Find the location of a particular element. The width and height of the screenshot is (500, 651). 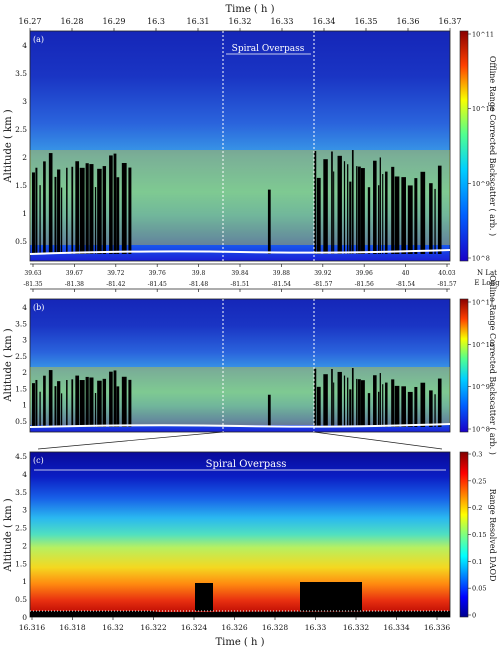

lon-tick-label: -81.42 is located at coordinates (115, 284).